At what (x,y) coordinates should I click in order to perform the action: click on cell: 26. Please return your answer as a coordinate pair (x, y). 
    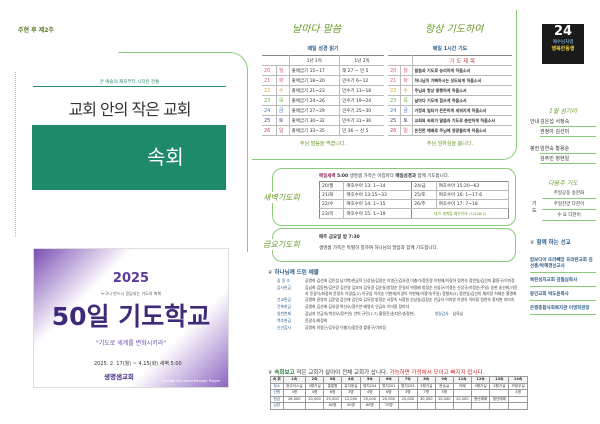
    Looking at the image, I should click on (269, 130).